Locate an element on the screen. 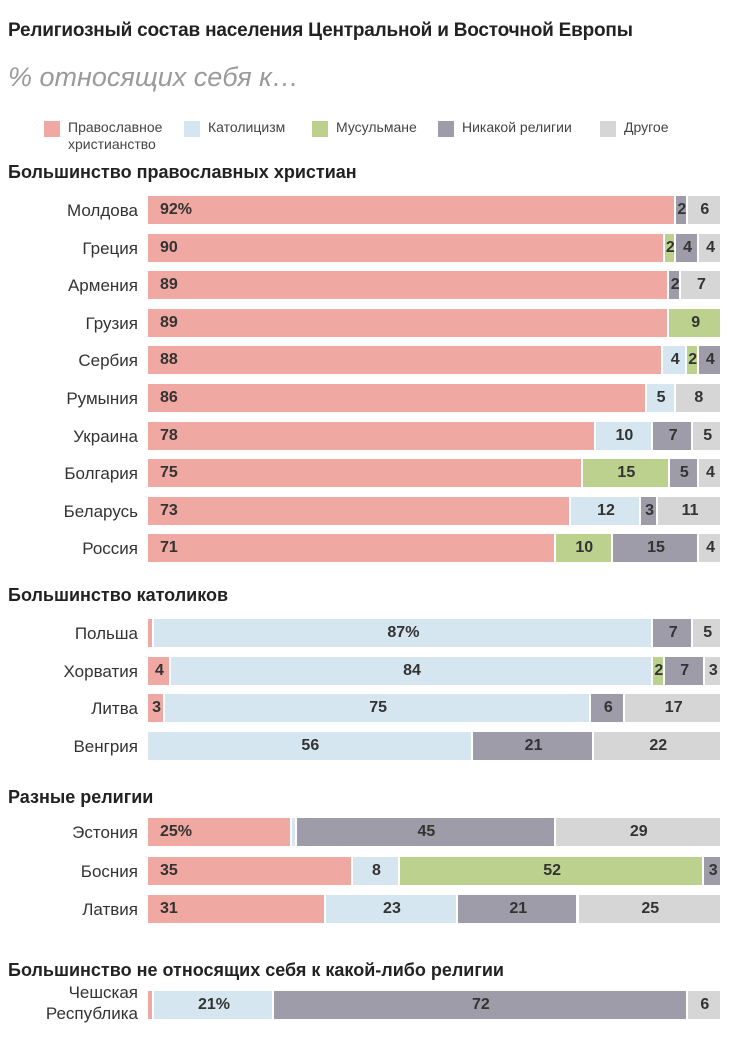 This screenshot has width=732, height=1051. legend-swatch-orthodox is located at coordinates (52, 129).